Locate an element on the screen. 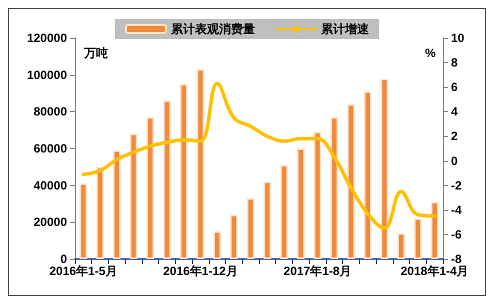 This screenshot has height=302, width=492. y-tick-label: 20000 is located at coordinates (51, 222).